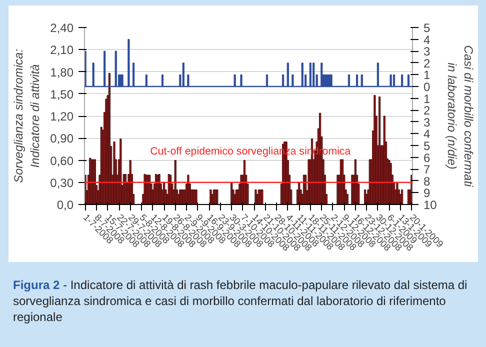 This screenshot has height=347, width=486. Describe the element at coordinates (62, 161) in the screenshot. I see `y-tick-label: 0,60` at that location.